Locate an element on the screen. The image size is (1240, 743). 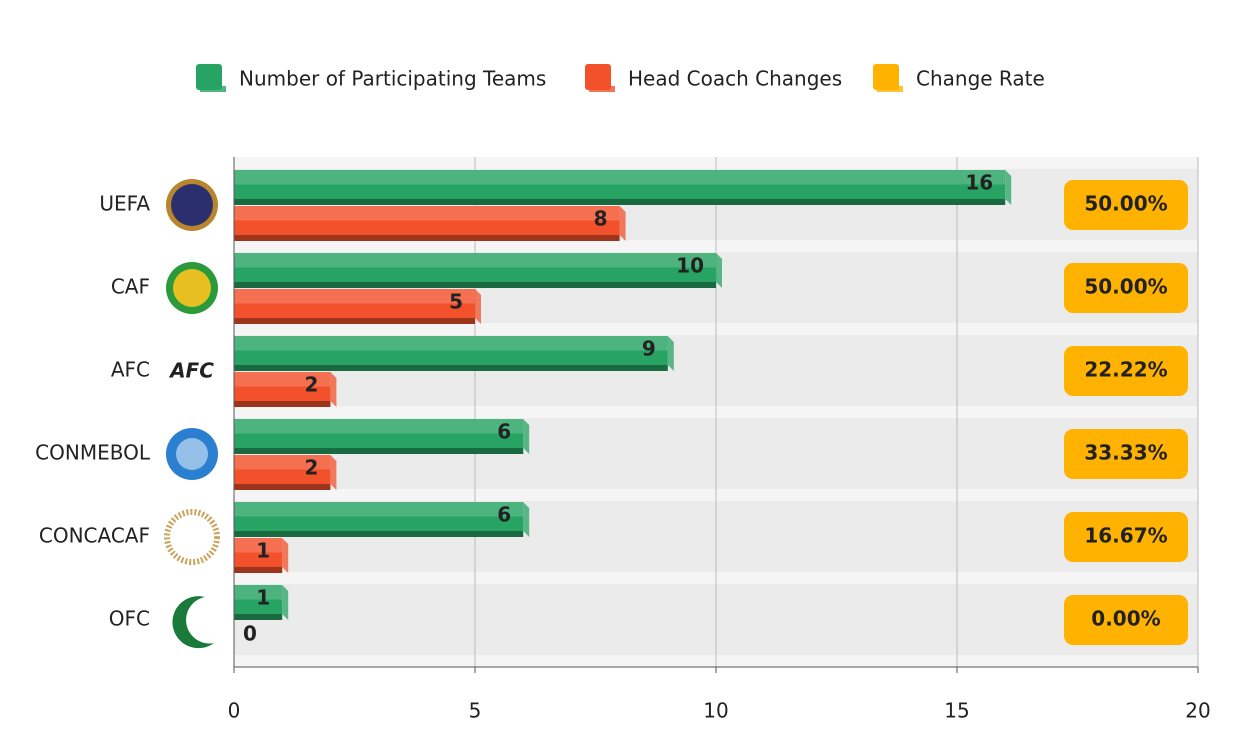
x-tick-label: 10 is located at coordinates (715, 711).